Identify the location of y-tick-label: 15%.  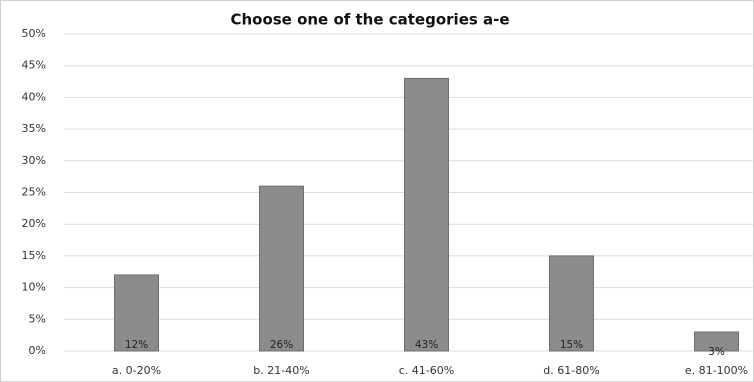
(34, 255).